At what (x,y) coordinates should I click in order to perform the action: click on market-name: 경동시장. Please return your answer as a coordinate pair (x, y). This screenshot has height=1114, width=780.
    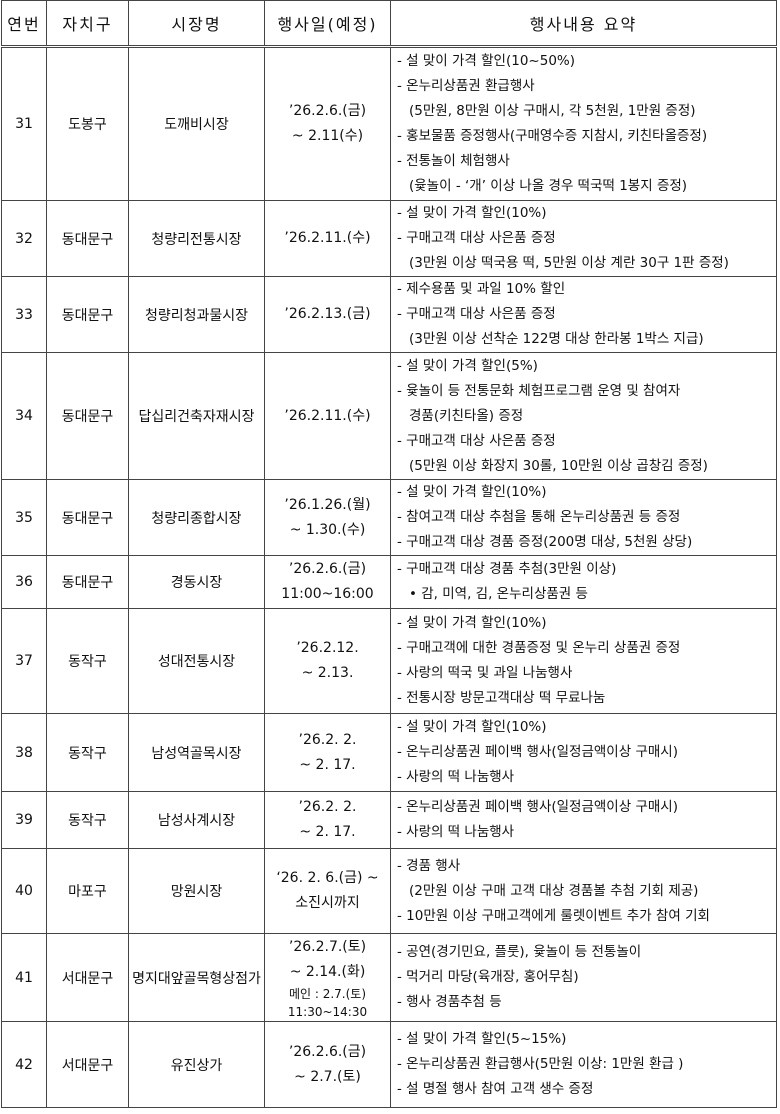
    Looking at the image, I should click on (196, 582).